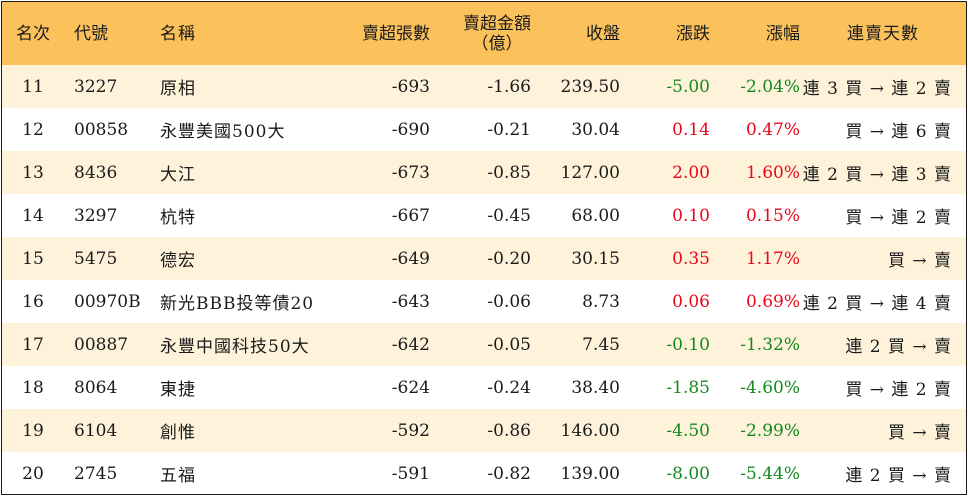 The height and width of the screenshot is (496, 968). Describe the element at coordinates (603, 33) in the screenshot. I see `header-close: 收盤` at that location.